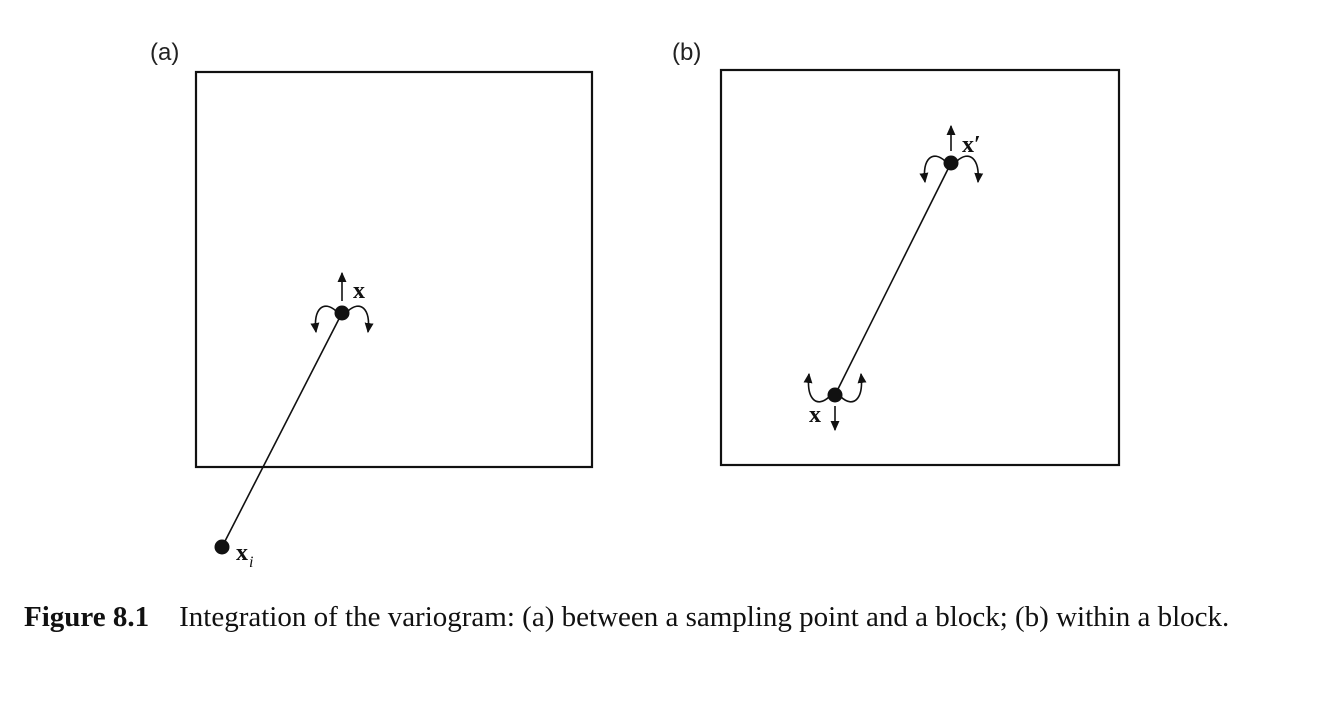  Describe the element at coordinates (815, 415) in the screenshot. I see `panel-b-label-x: x` at that location.